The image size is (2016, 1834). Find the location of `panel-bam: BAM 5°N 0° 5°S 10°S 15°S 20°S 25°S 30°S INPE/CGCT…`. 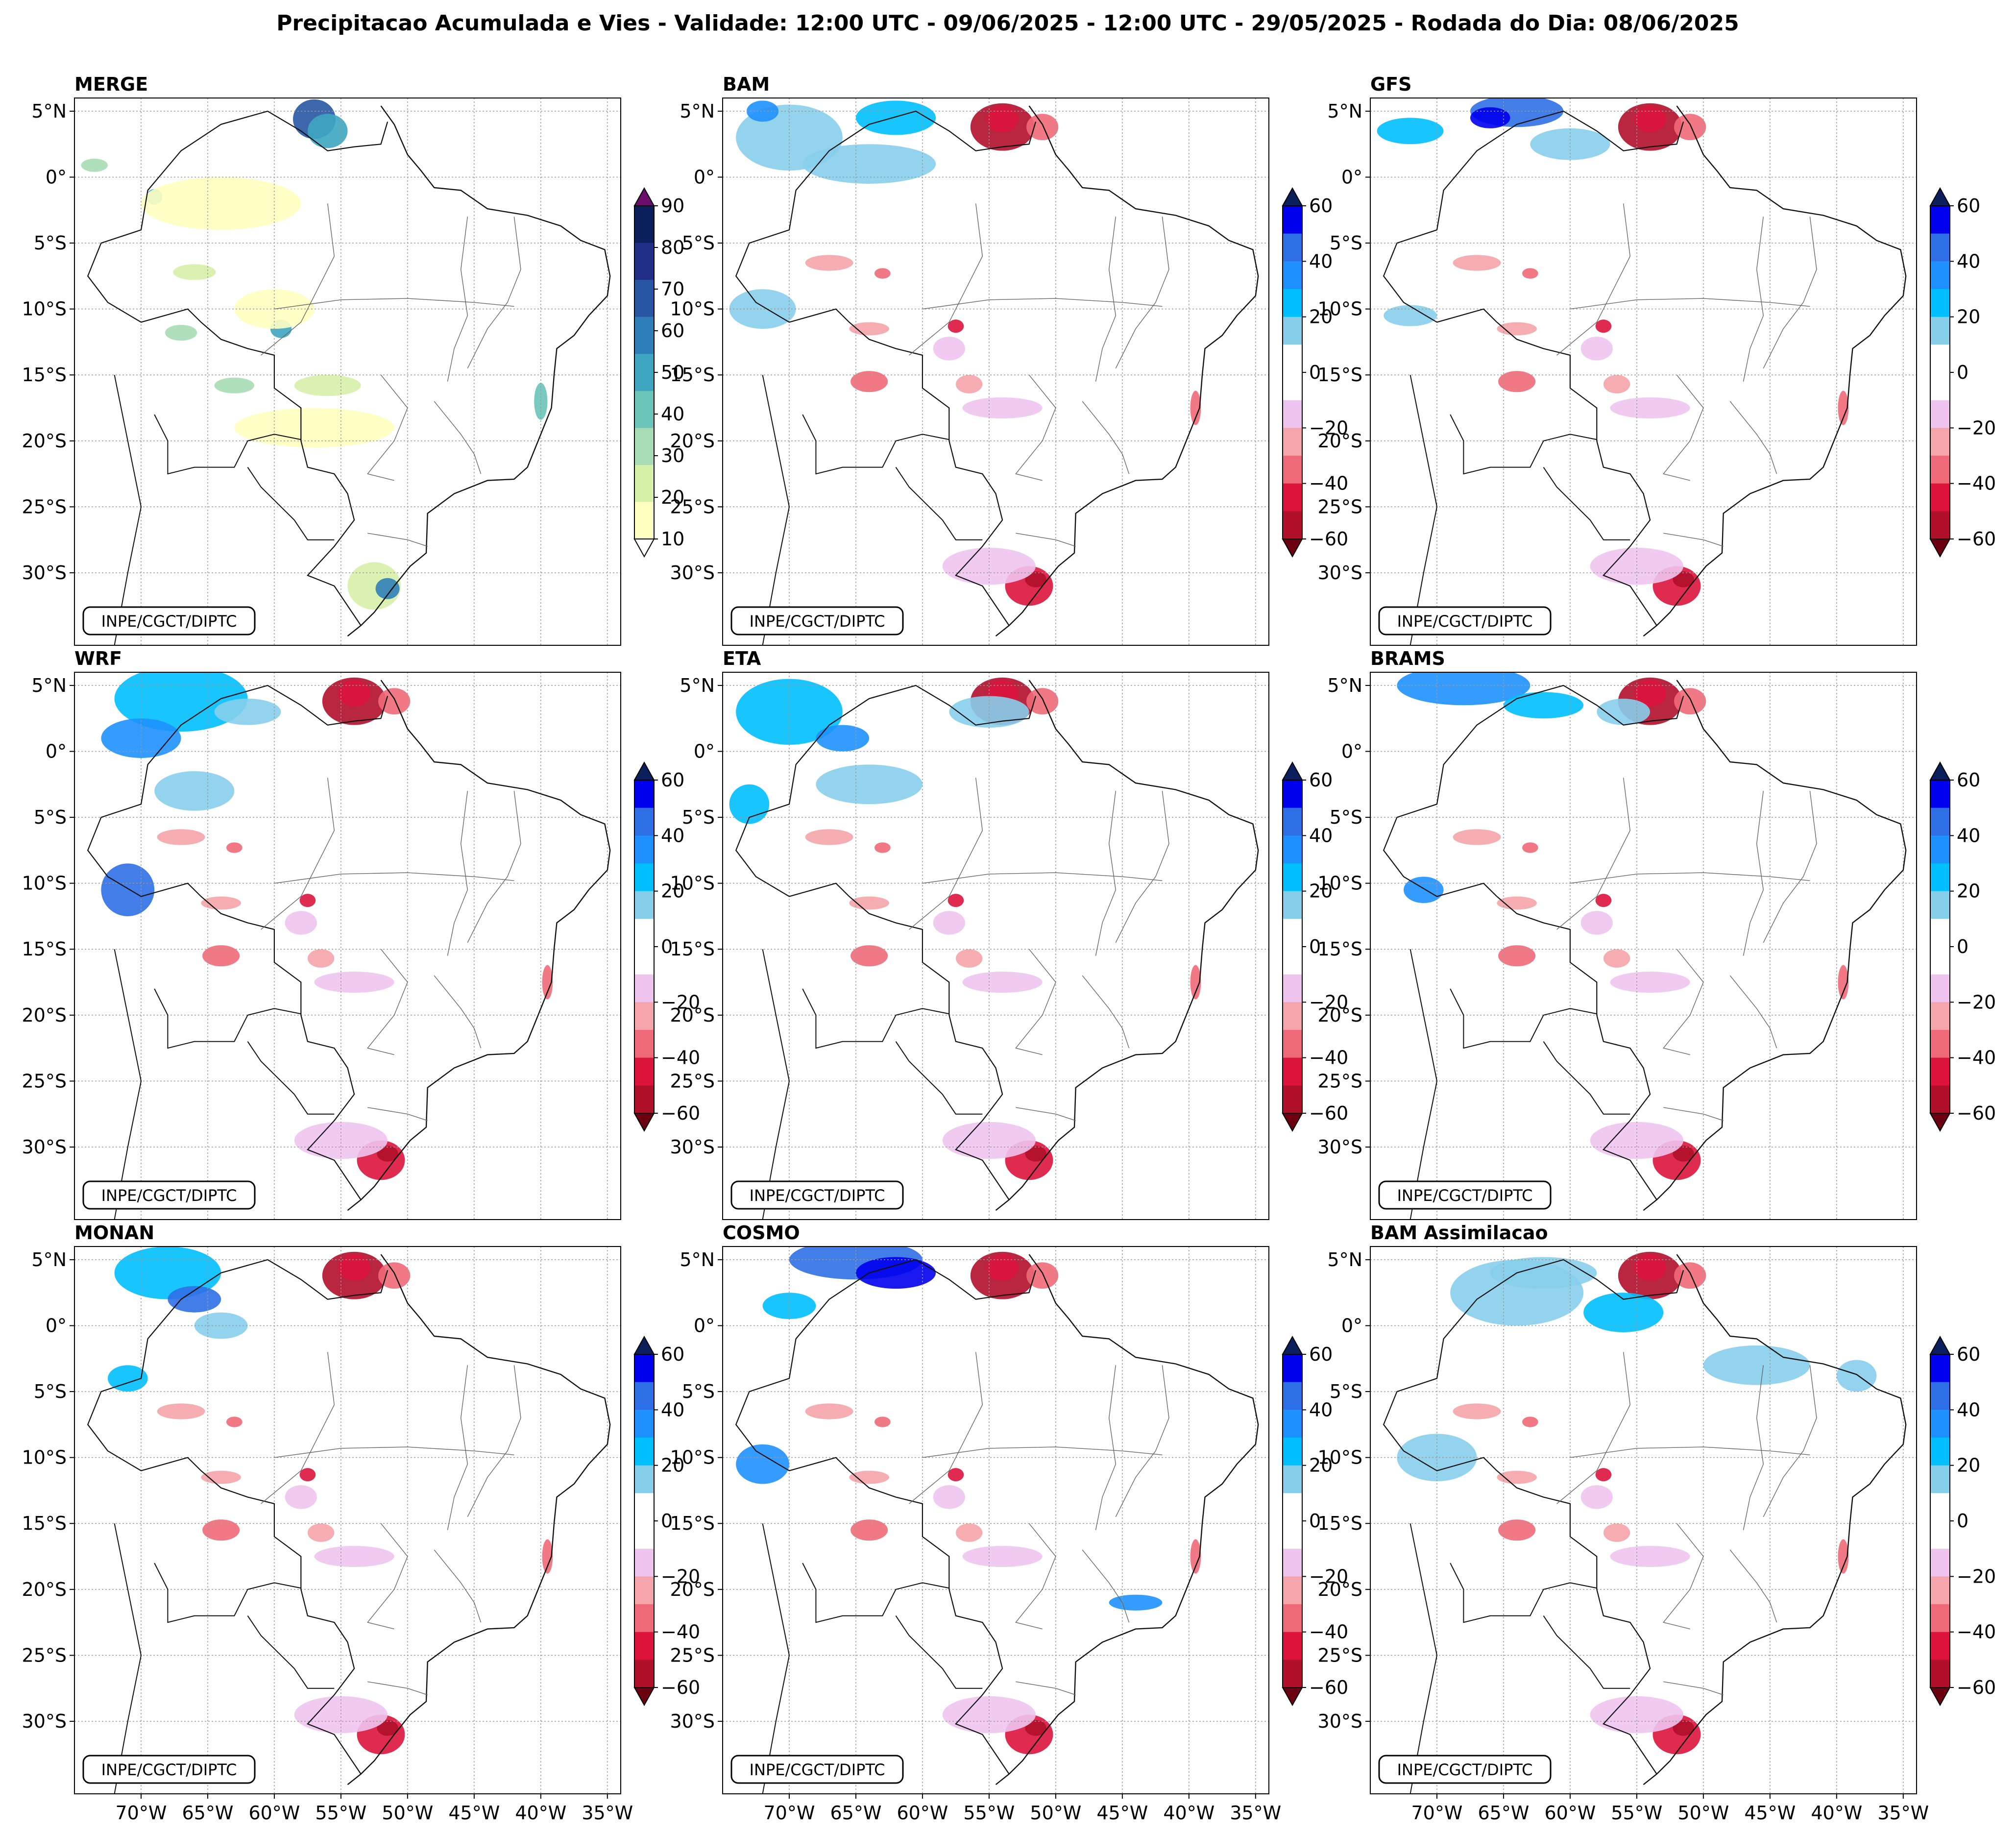

panel-bam: BAM 5°N 0° 5°S 10°S 15°S 20°S 25°S 30°S INPE/CGCT… is located at coordinates (1009, 360).